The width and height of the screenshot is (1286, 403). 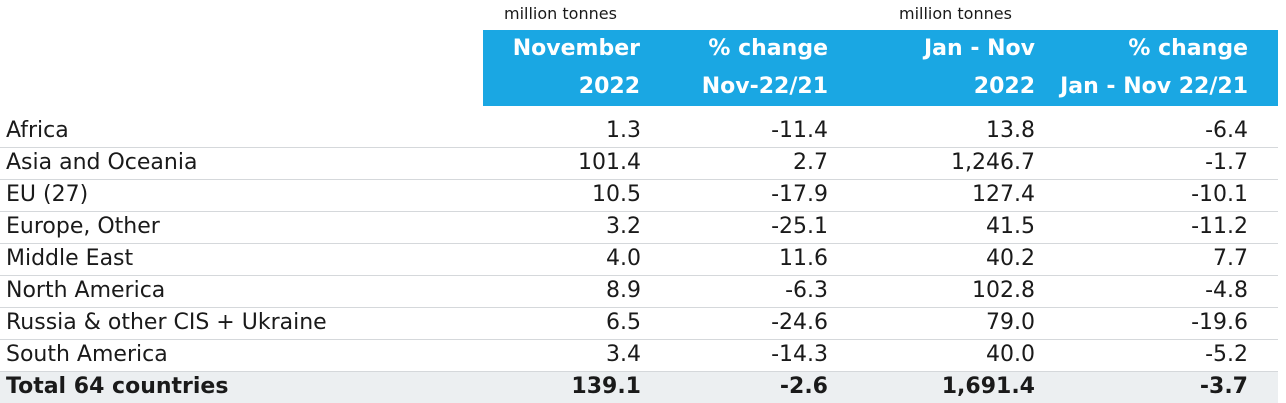 What do you see at coordinates (1010, 322) in the screenshot?
I see `value-jan-nov: 79.0` at bounding box center [1010, 322].